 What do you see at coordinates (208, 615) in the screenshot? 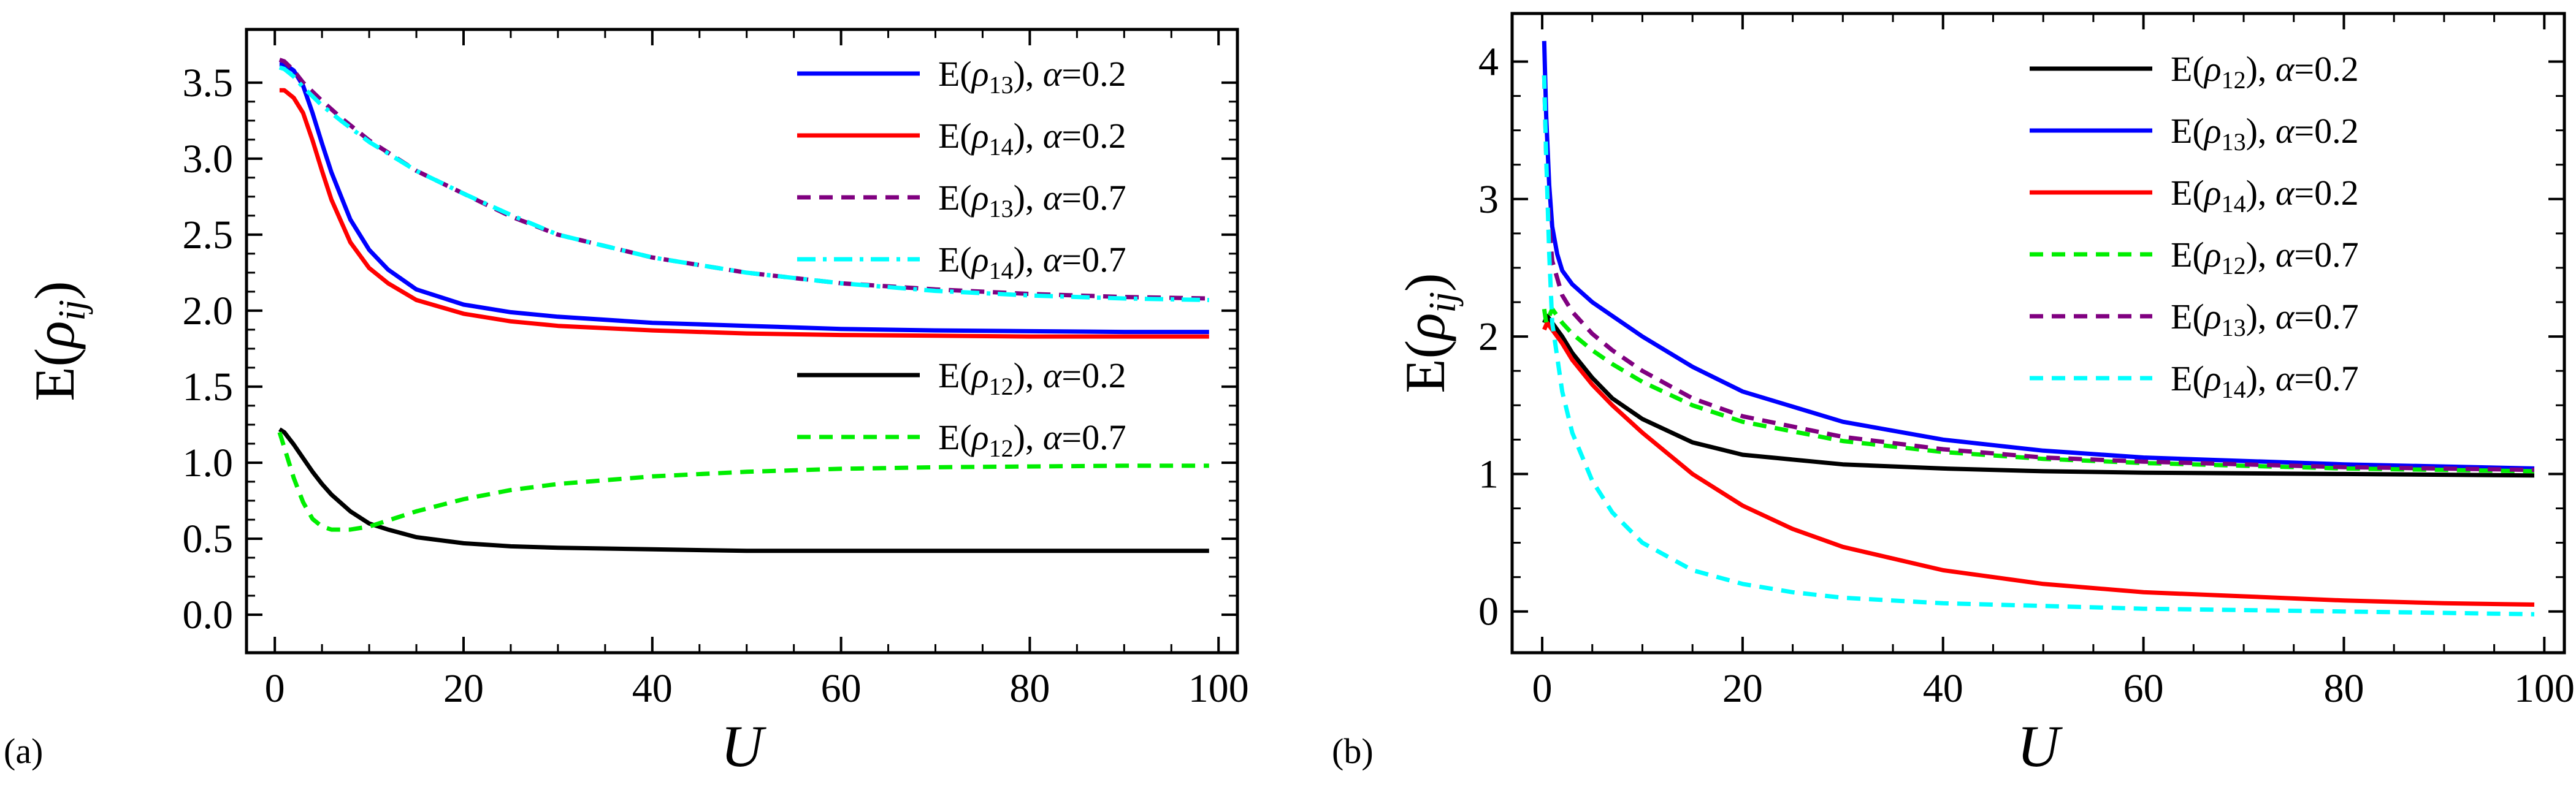
I see `y-tick-label: 0.0` at bounding box center [208, 615].